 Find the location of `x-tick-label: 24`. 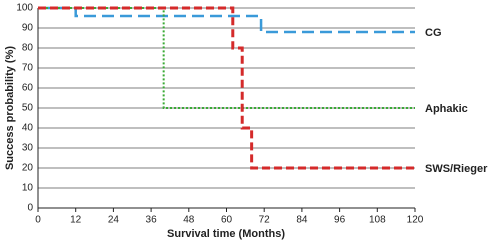

x-tick-label: 24 is located at coordinates (114, 220).